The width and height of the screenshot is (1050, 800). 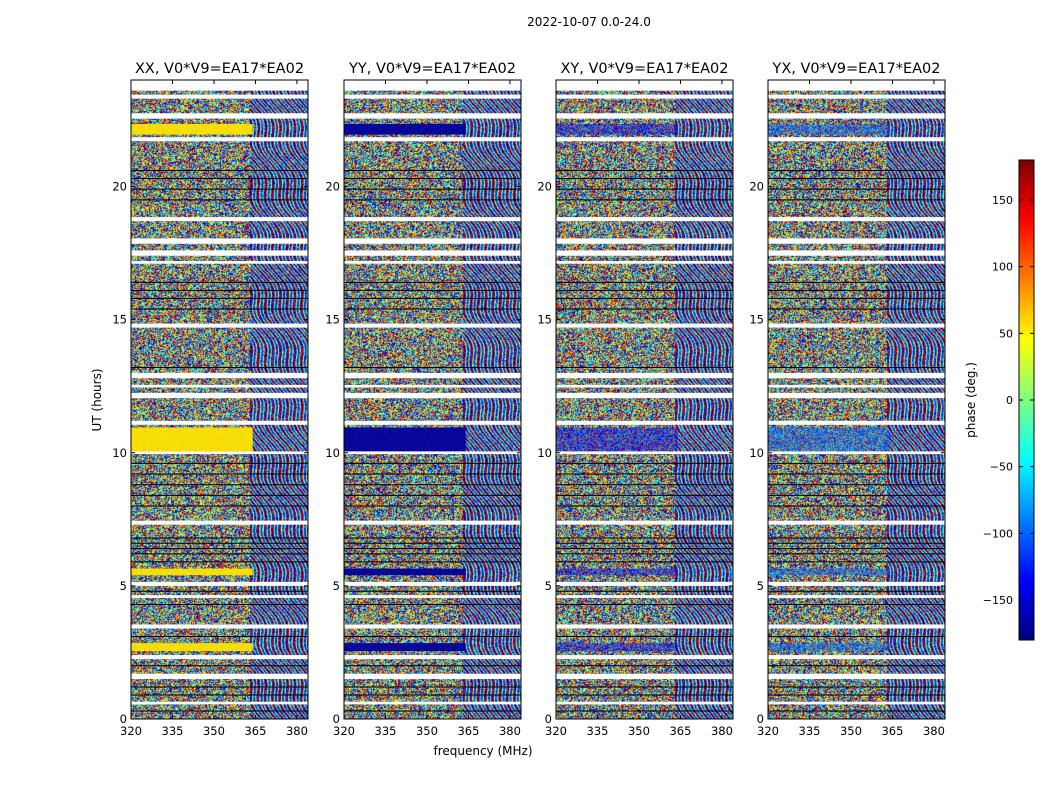 I want to click on colorbar-ticks: 150 100 50 0 −50 −100 −150, so click(x=1008, y=400).